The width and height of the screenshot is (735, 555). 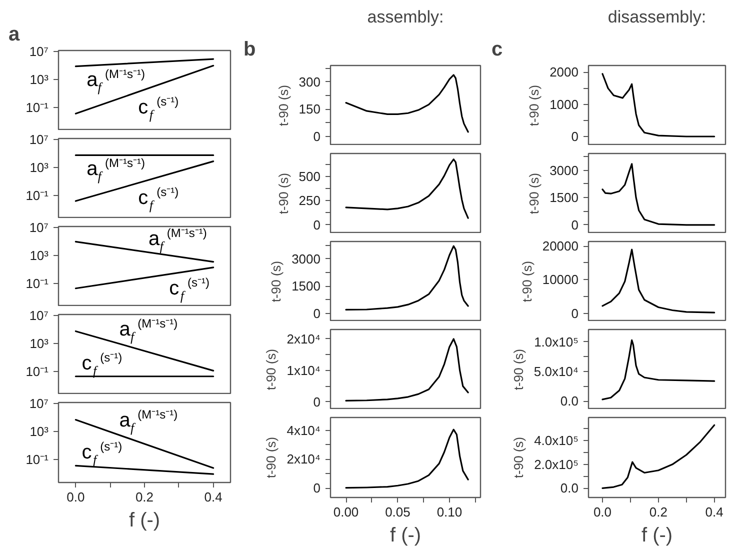 What do you see at coordinates (309, 82) in the screenshot?
I see `y-tick-label: 300` at bounding box center [309, 82].